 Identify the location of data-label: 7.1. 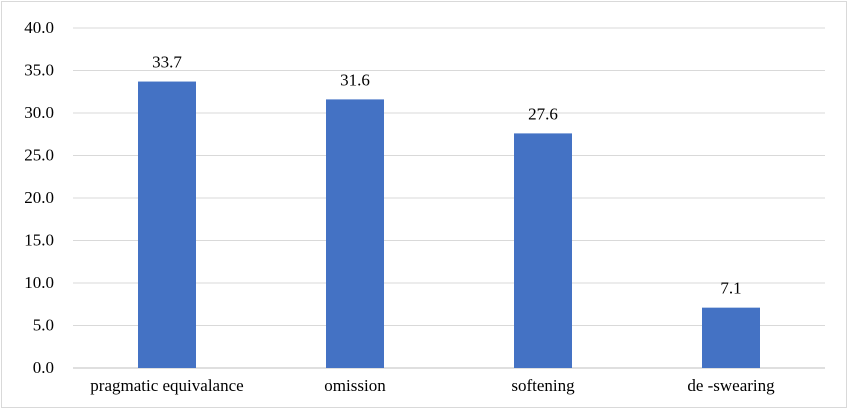
(730, 288).